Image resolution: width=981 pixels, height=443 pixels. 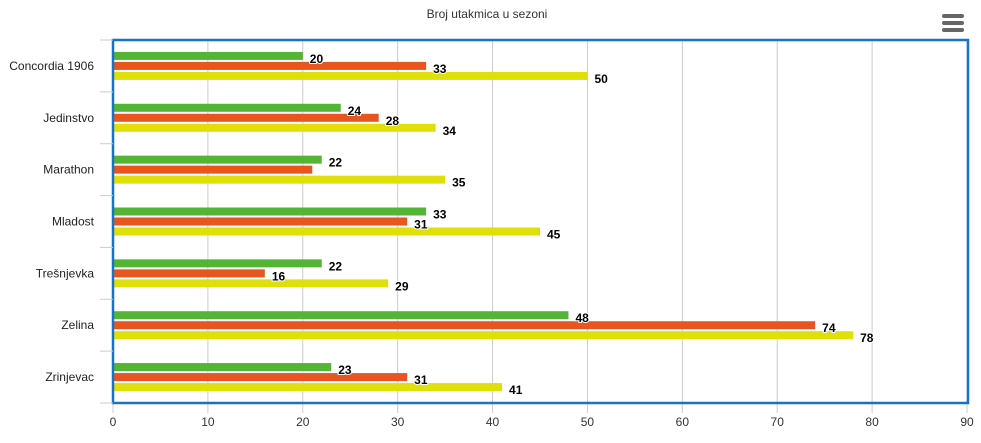 I want to click on data-label: 34, so click(x=450, y=131).